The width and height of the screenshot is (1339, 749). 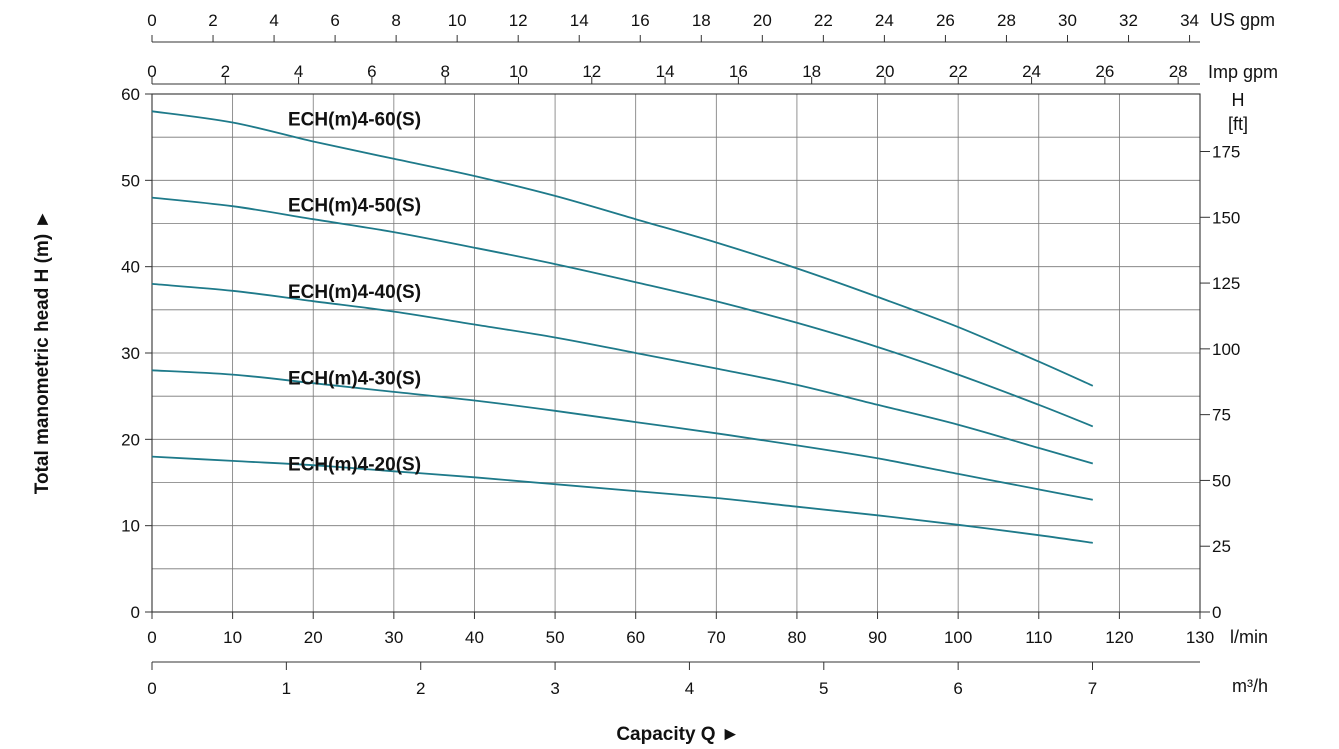 What do you see at coordinates (957, 688) in the screenshot?
I see `secondary-bottom-tick-label: 6` at bounding box center [957, 688].